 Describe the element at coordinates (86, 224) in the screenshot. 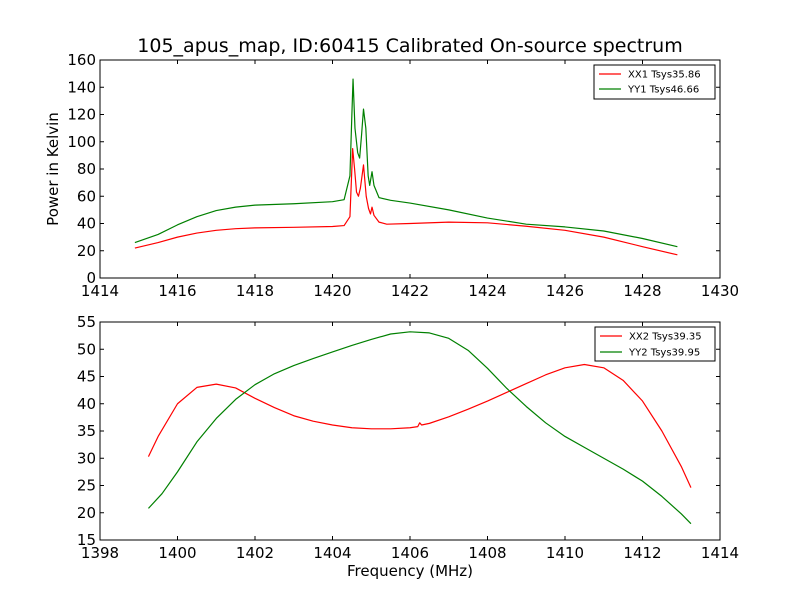

I see `top-y-tick-label: 40` at that location.